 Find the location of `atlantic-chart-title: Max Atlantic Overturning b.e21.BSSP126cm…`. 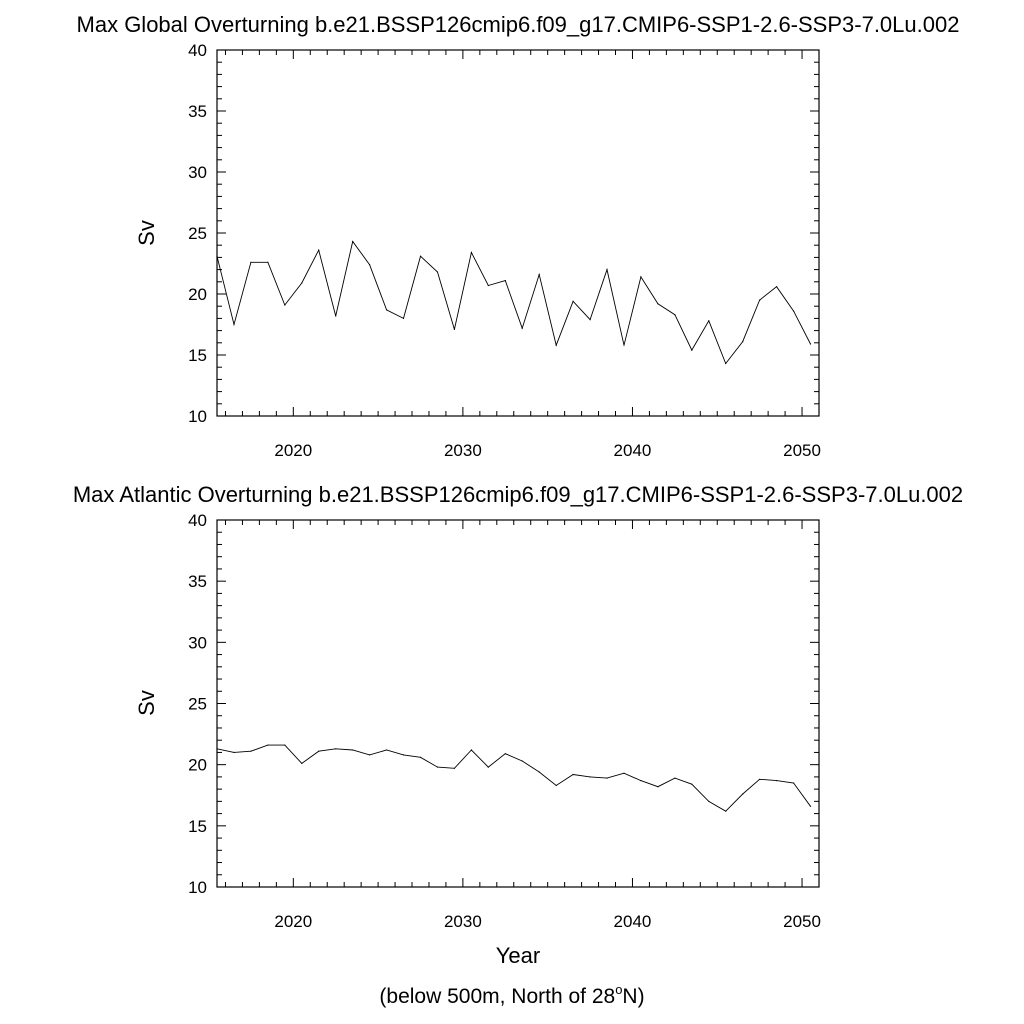

atlantic-chart-title: Max Atlantic Overturning b.e21.BSSP126cm… is located at coordinates (518, 494).